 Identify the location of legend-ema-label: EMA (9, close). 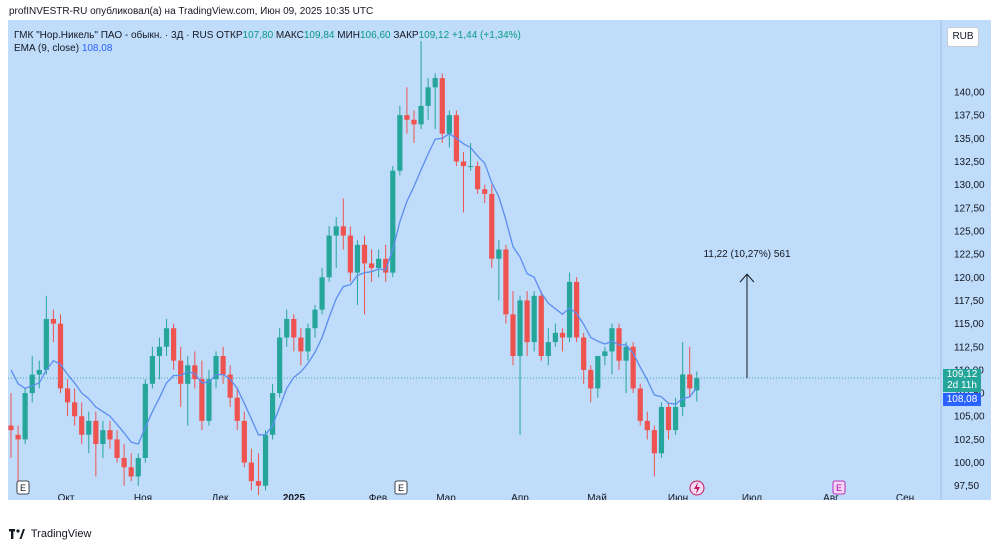
(47, 48).